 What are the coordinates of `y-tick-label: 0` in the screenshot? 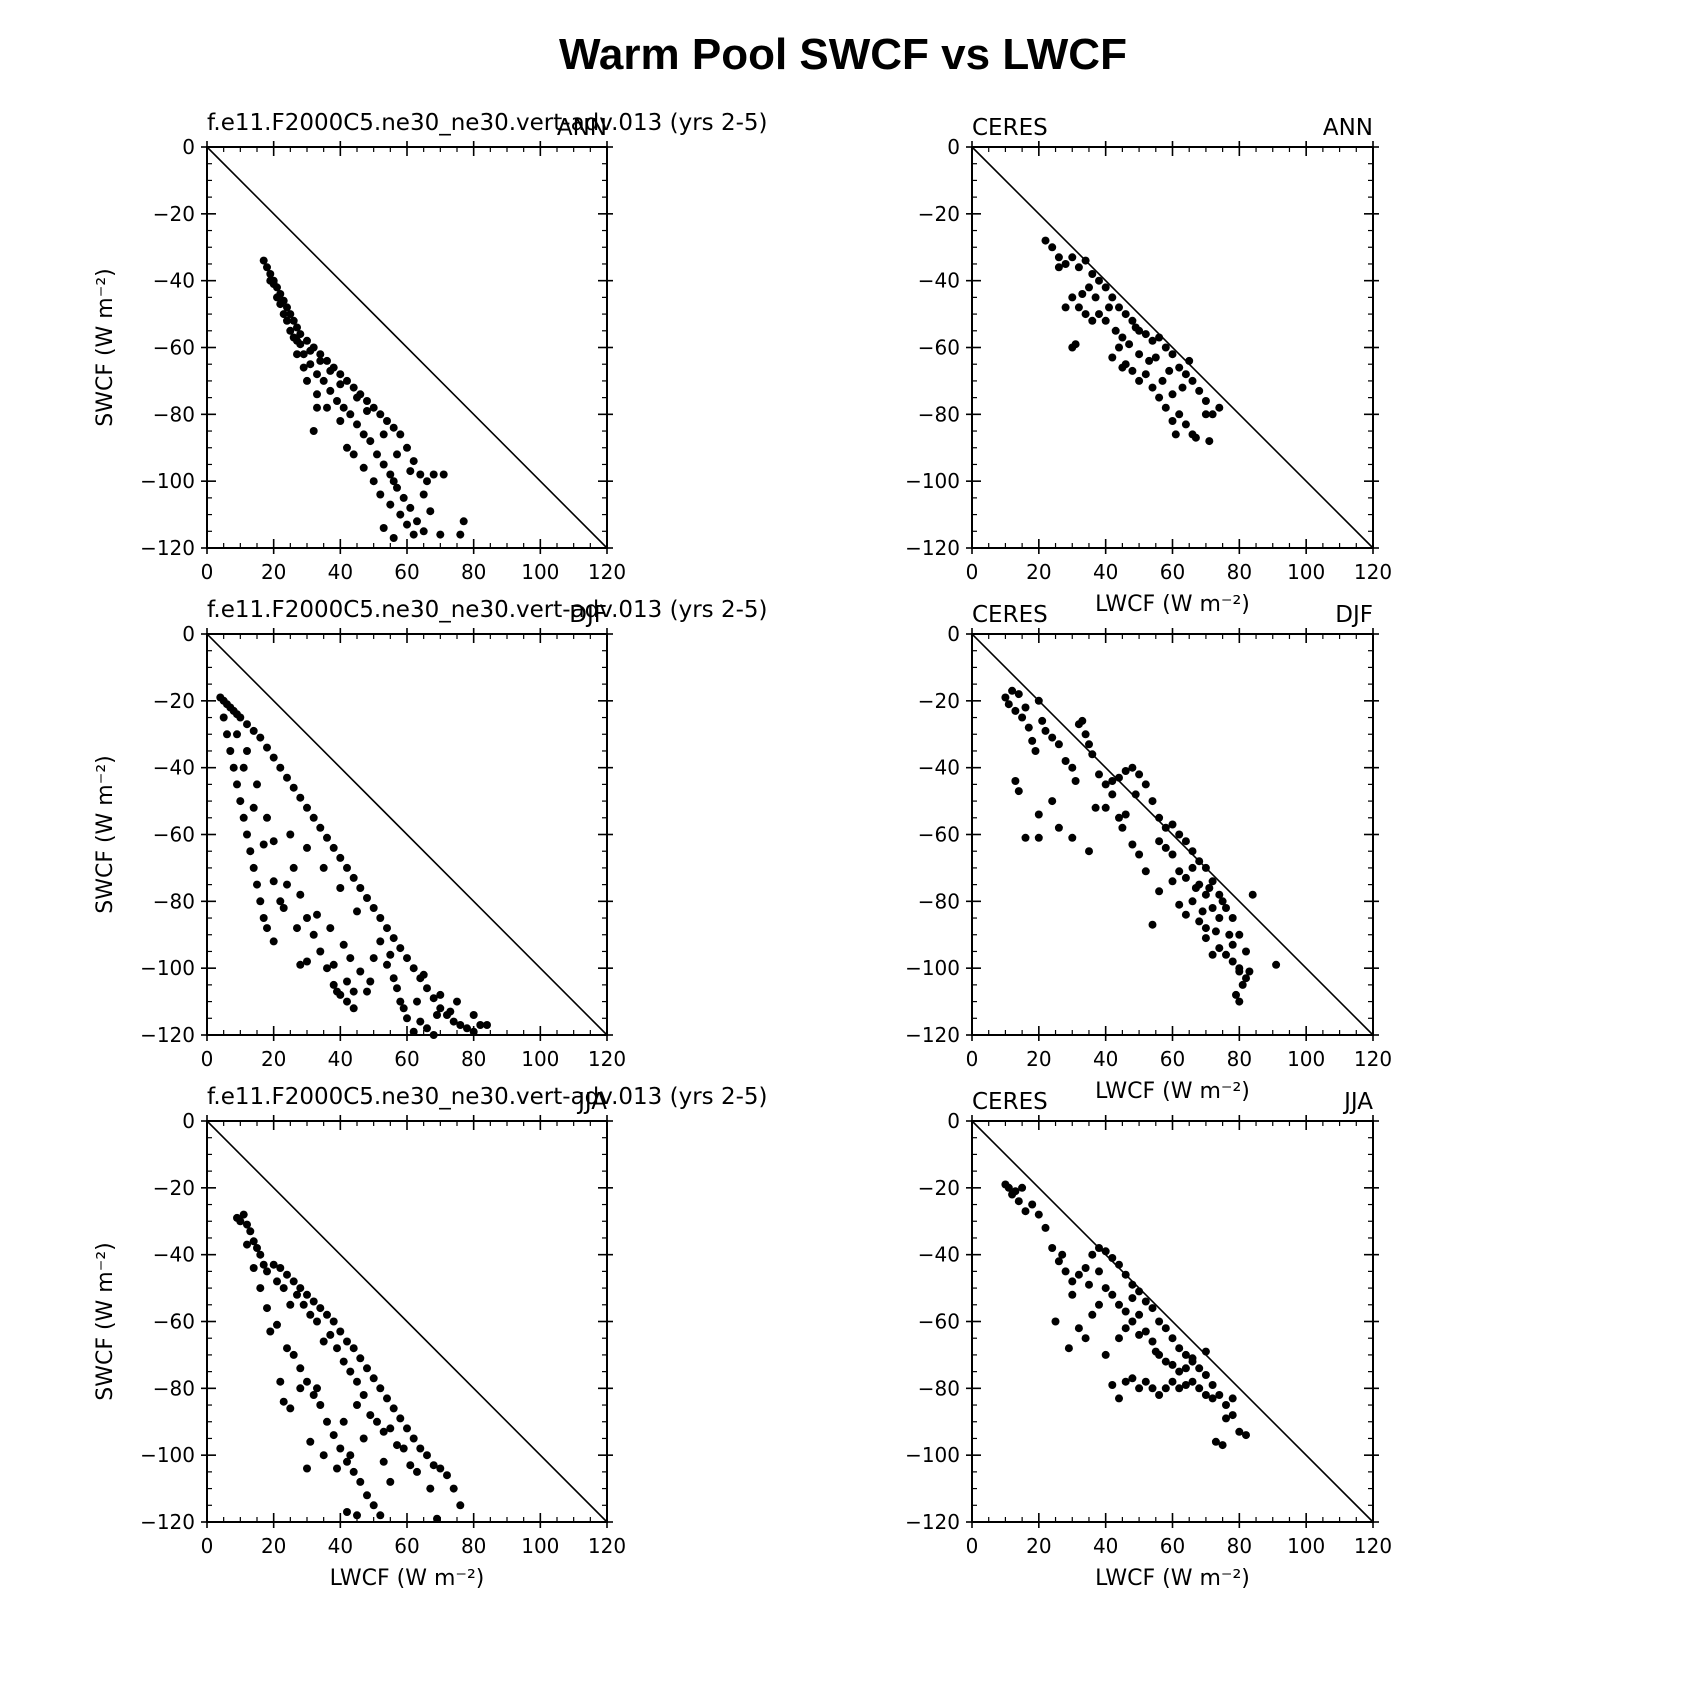 It's located at (953, 147).